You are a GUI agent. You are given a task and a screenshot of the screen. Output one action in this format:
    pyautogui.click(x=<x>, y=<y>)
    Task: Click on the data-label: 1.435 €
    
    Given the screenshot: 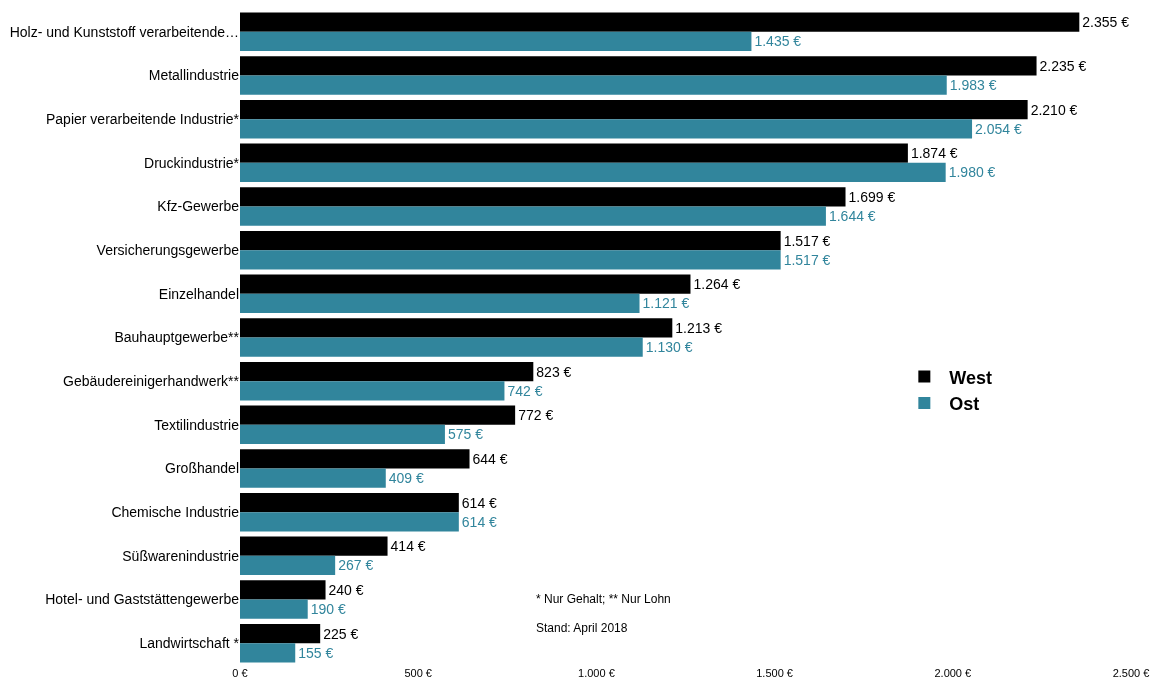 What is the action you would take?
    pyautogui.click(x=778, y=41)
    